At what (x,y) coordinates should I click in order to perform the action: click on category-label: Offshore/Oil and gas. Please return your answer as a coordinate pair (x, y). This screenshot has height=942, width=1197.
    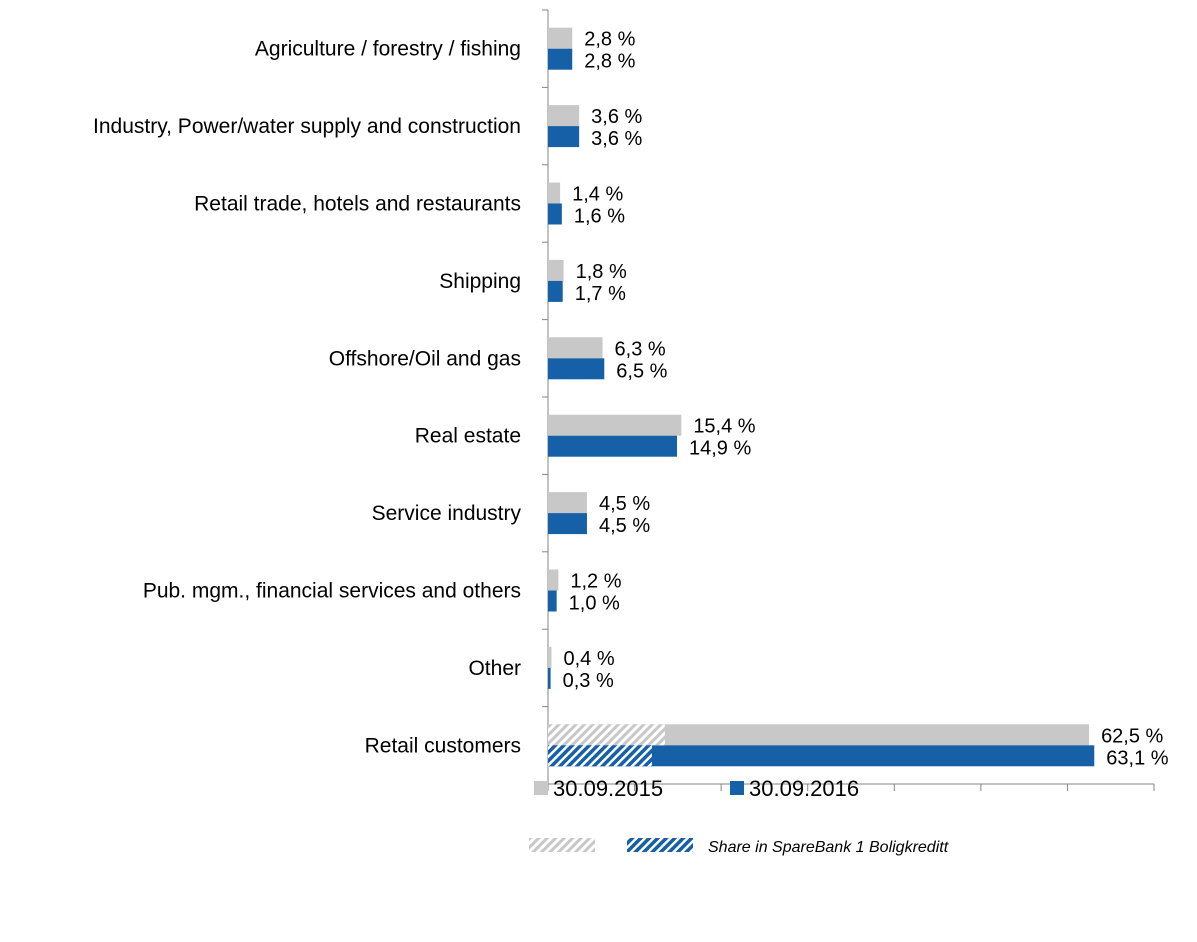
    Looking at the image, I should click on (425, 358).